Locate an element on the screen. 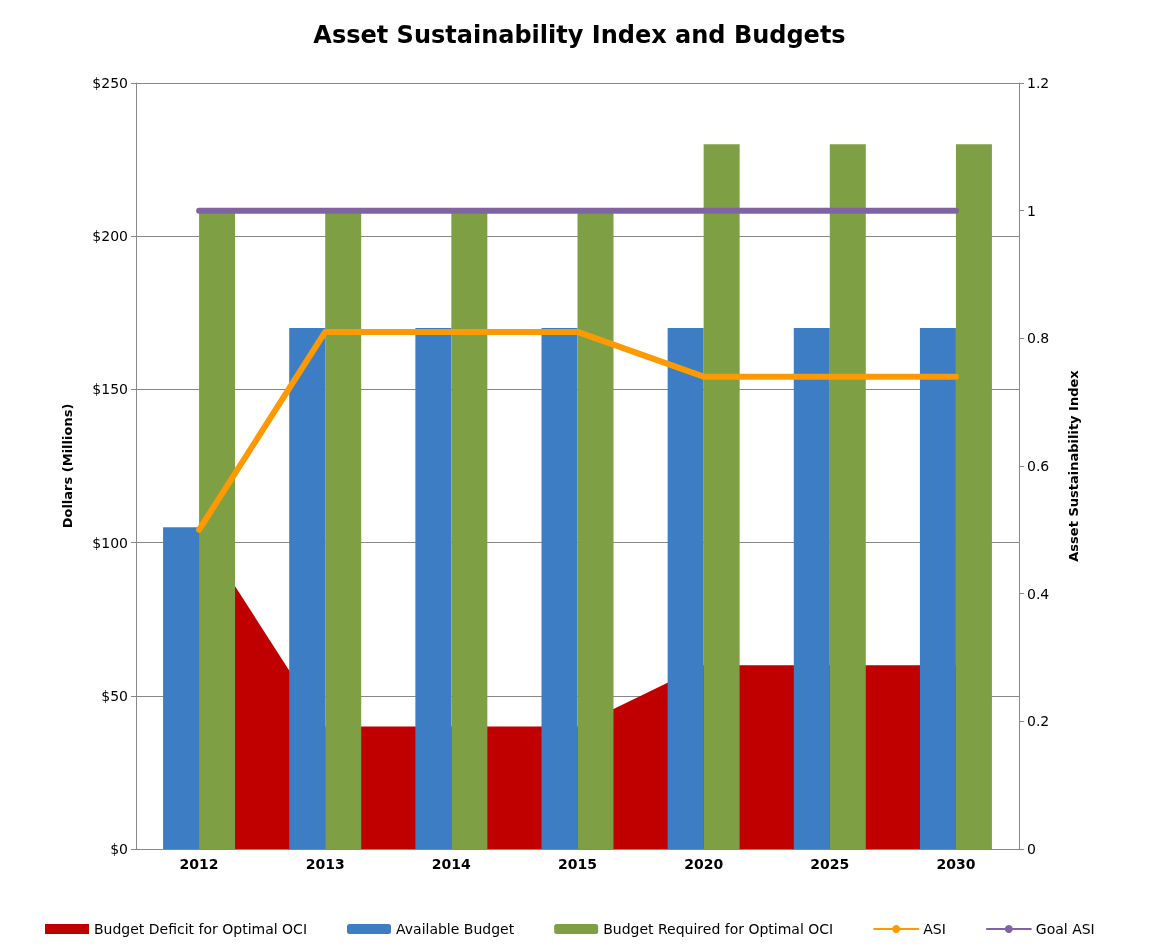 This screenshot has width=1159, height=949. x-tick-label: 2030 is located at coordinates (956, 864).